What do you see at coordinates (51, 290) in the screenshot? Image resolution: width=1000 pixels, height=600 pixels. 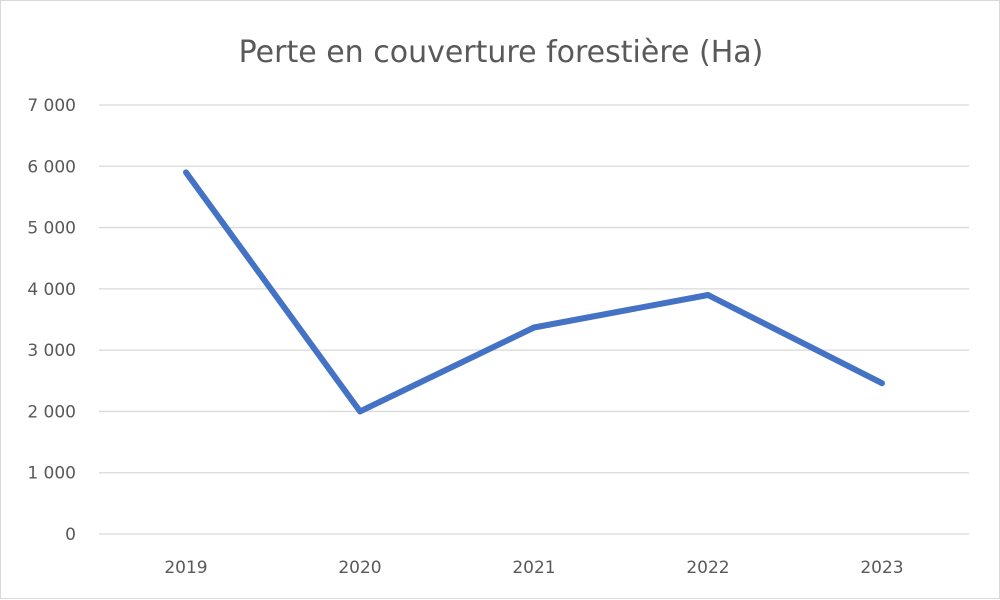 I see `y-tick-label: 4 000` at bounding box center [51, 290].